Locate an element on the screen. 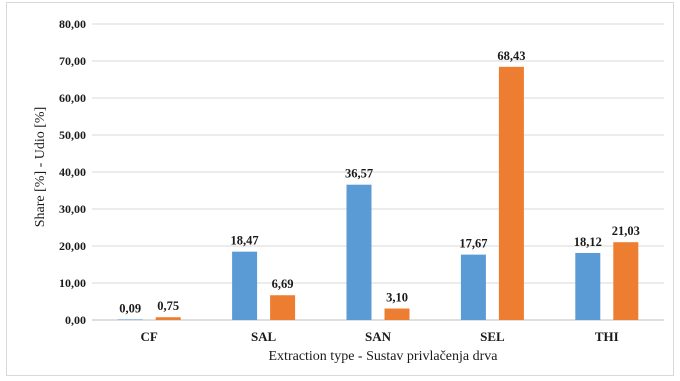 The height and width of the screenshot is (381, 680). x-category-label: THI is located at coordinates (607, 336).